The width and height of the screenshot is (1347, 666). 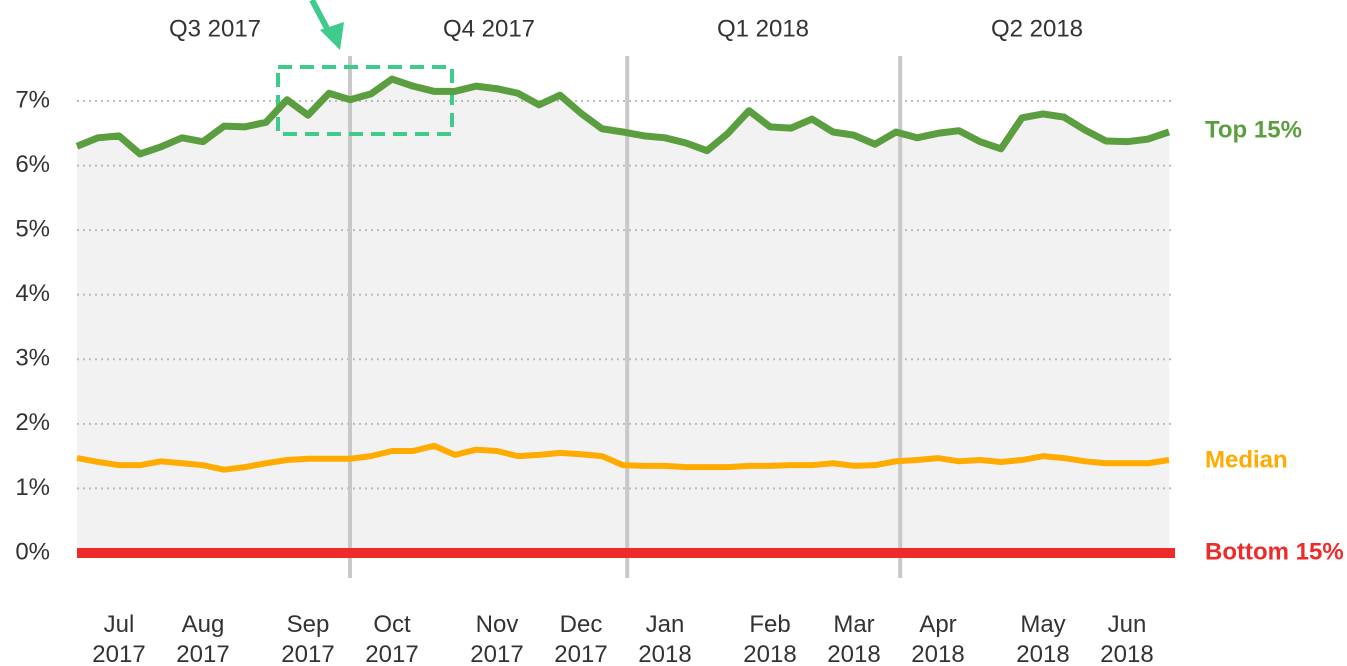 I want to click on x-tick-label: May 2018, so click(x=1043, y=638).